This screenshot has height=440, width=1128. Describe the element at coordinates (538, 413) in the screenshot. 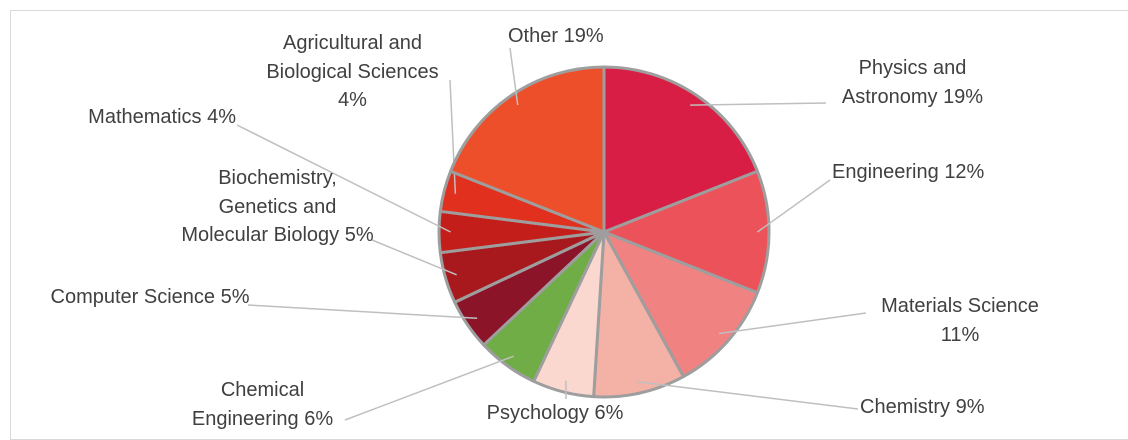

I see `category-name: Psychology` at that location.